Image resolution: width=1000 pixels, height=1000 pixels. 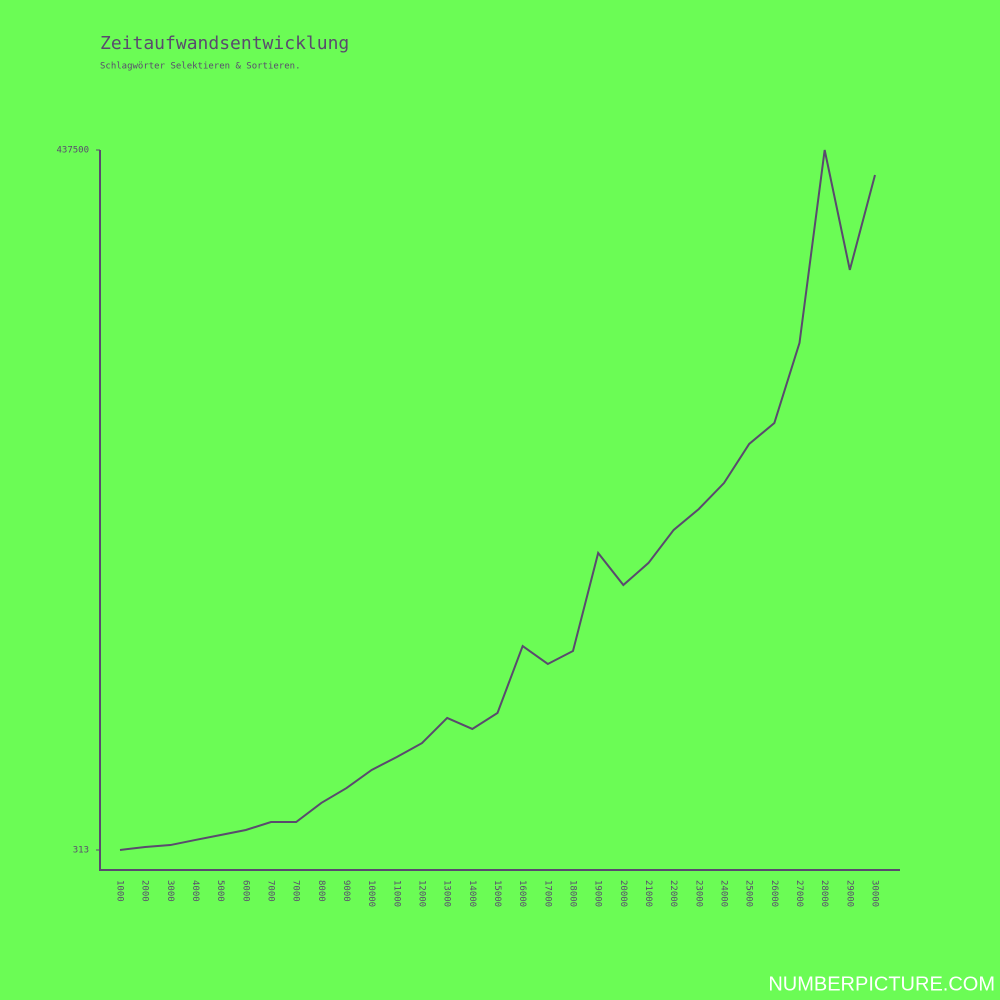 What do you see at coordinates (447, 893) in the screenshot?
I see `x-tick-label: 13000` at bounding box center [447, 893].